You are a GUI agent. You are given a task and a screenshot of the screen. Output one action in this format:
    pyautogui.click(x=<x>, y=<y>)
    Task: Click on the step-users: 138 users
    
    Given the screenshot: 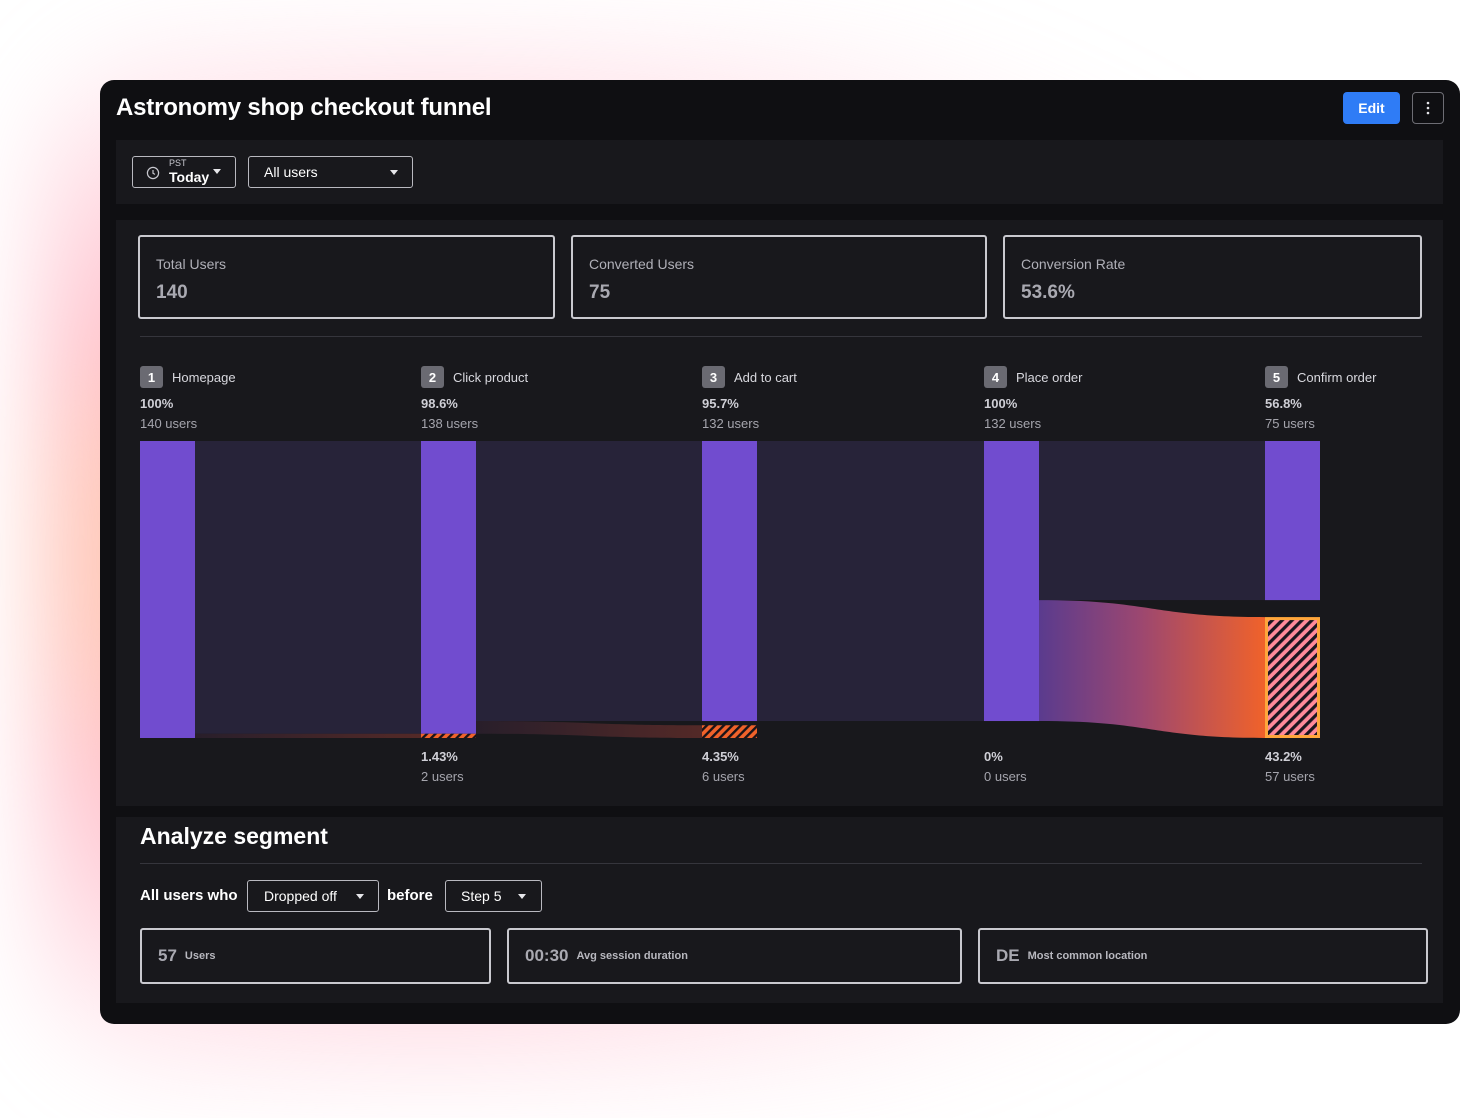 What is the action you would take?
    pyautogui.click(x=450, y=423)
    